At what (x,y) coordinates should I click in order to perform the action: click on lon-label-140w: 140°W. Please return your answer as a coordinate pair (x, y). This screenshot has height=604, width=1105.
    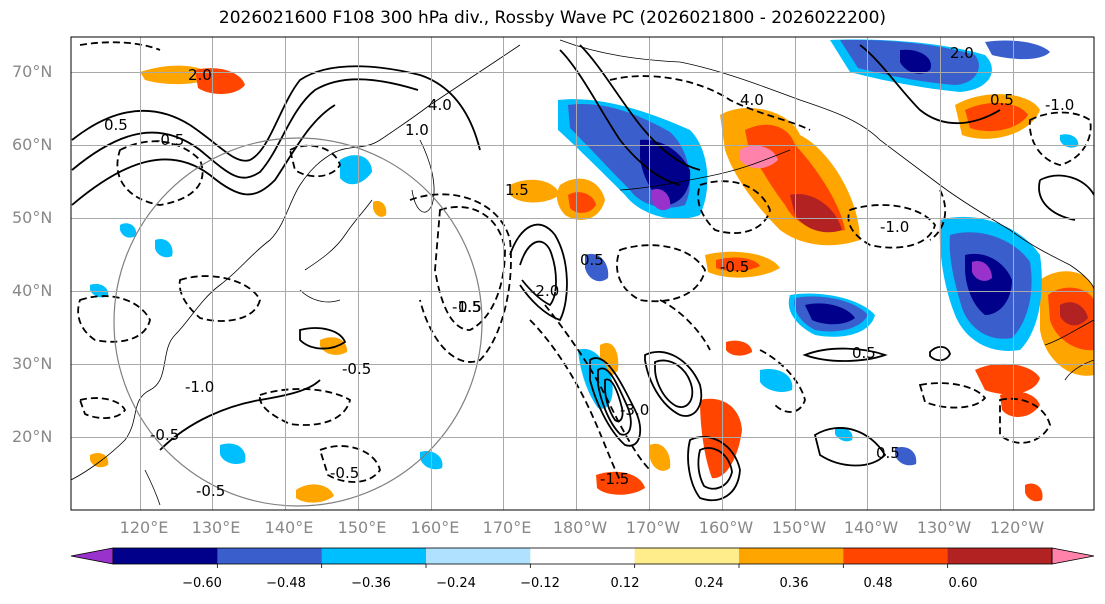
    Looking at the image, I should click on (871, 527).